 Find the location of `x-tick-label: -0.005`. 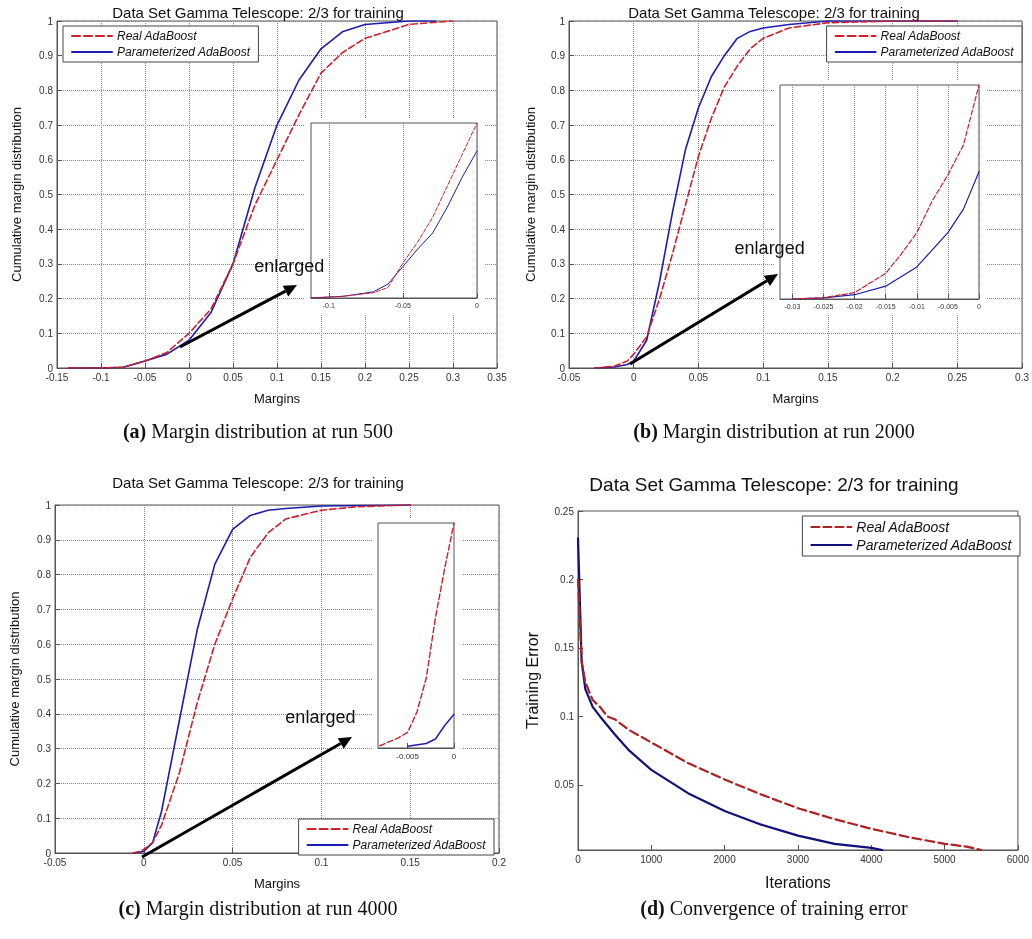

x-tick-label: -0.005 is located at coordinates (408, 756).